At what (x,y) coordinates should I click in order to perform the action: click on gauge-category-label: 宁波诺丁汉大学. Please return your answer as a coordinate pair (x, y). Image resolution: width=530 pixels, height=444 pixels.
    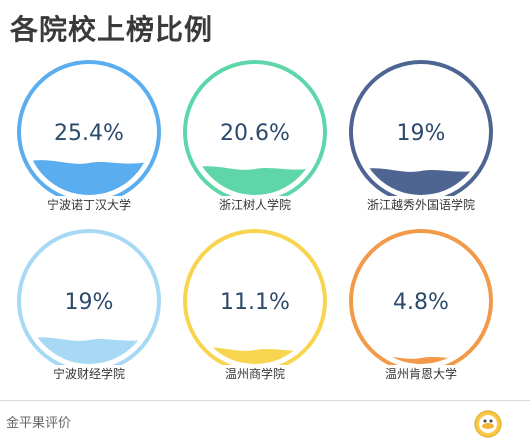
    Looking at the image, I should click on (89, 204).